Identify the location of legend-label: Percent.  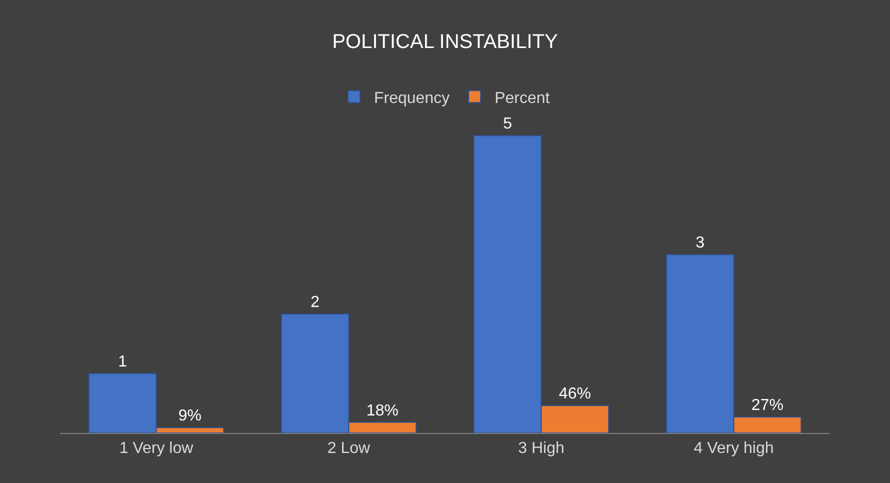
(522, 98).